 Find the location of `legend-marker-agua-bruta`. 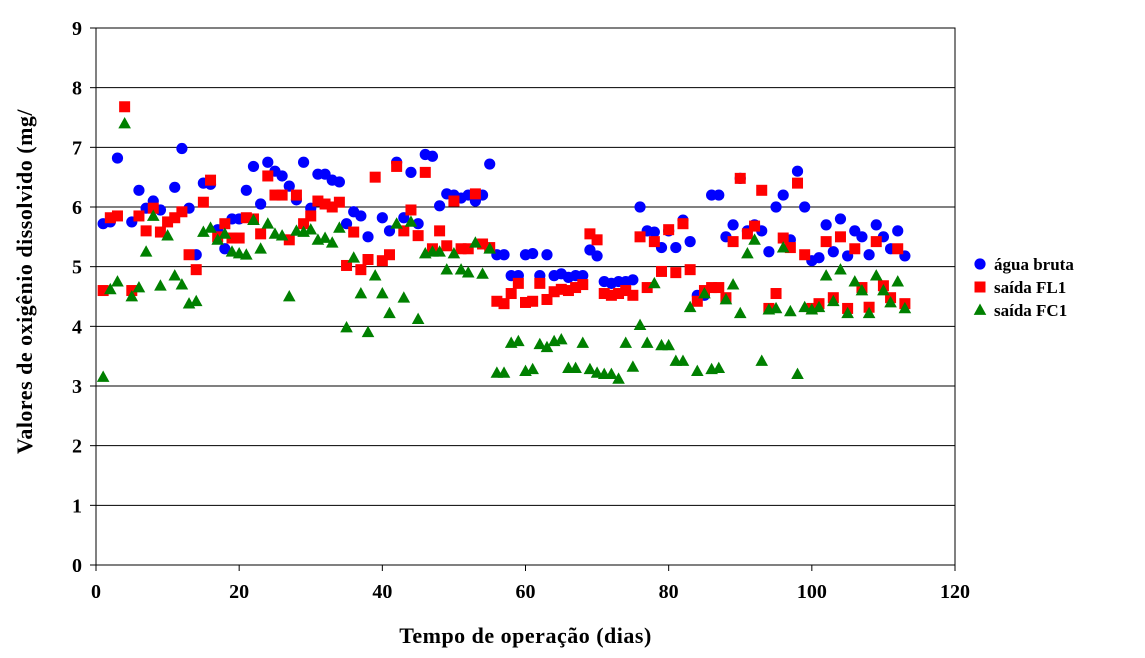

legend-marker-agua-bruta is located at coordinates (980, 264).